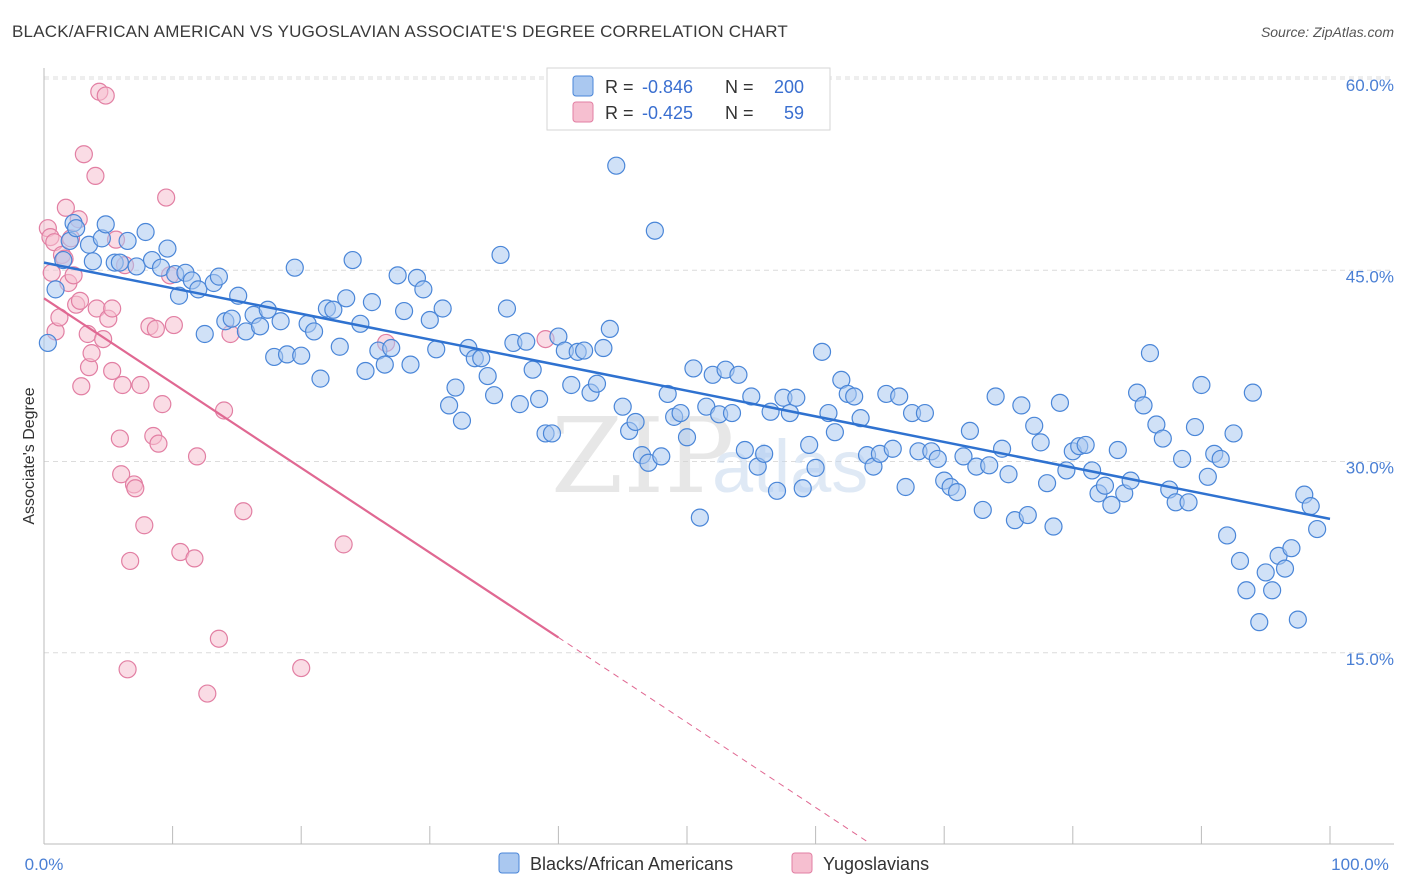 The width and height of the screenshot is (1406, 892). Describe the element at coordinates (687, 835) in the screenshot. I see `x-axis-ticks` at that location.